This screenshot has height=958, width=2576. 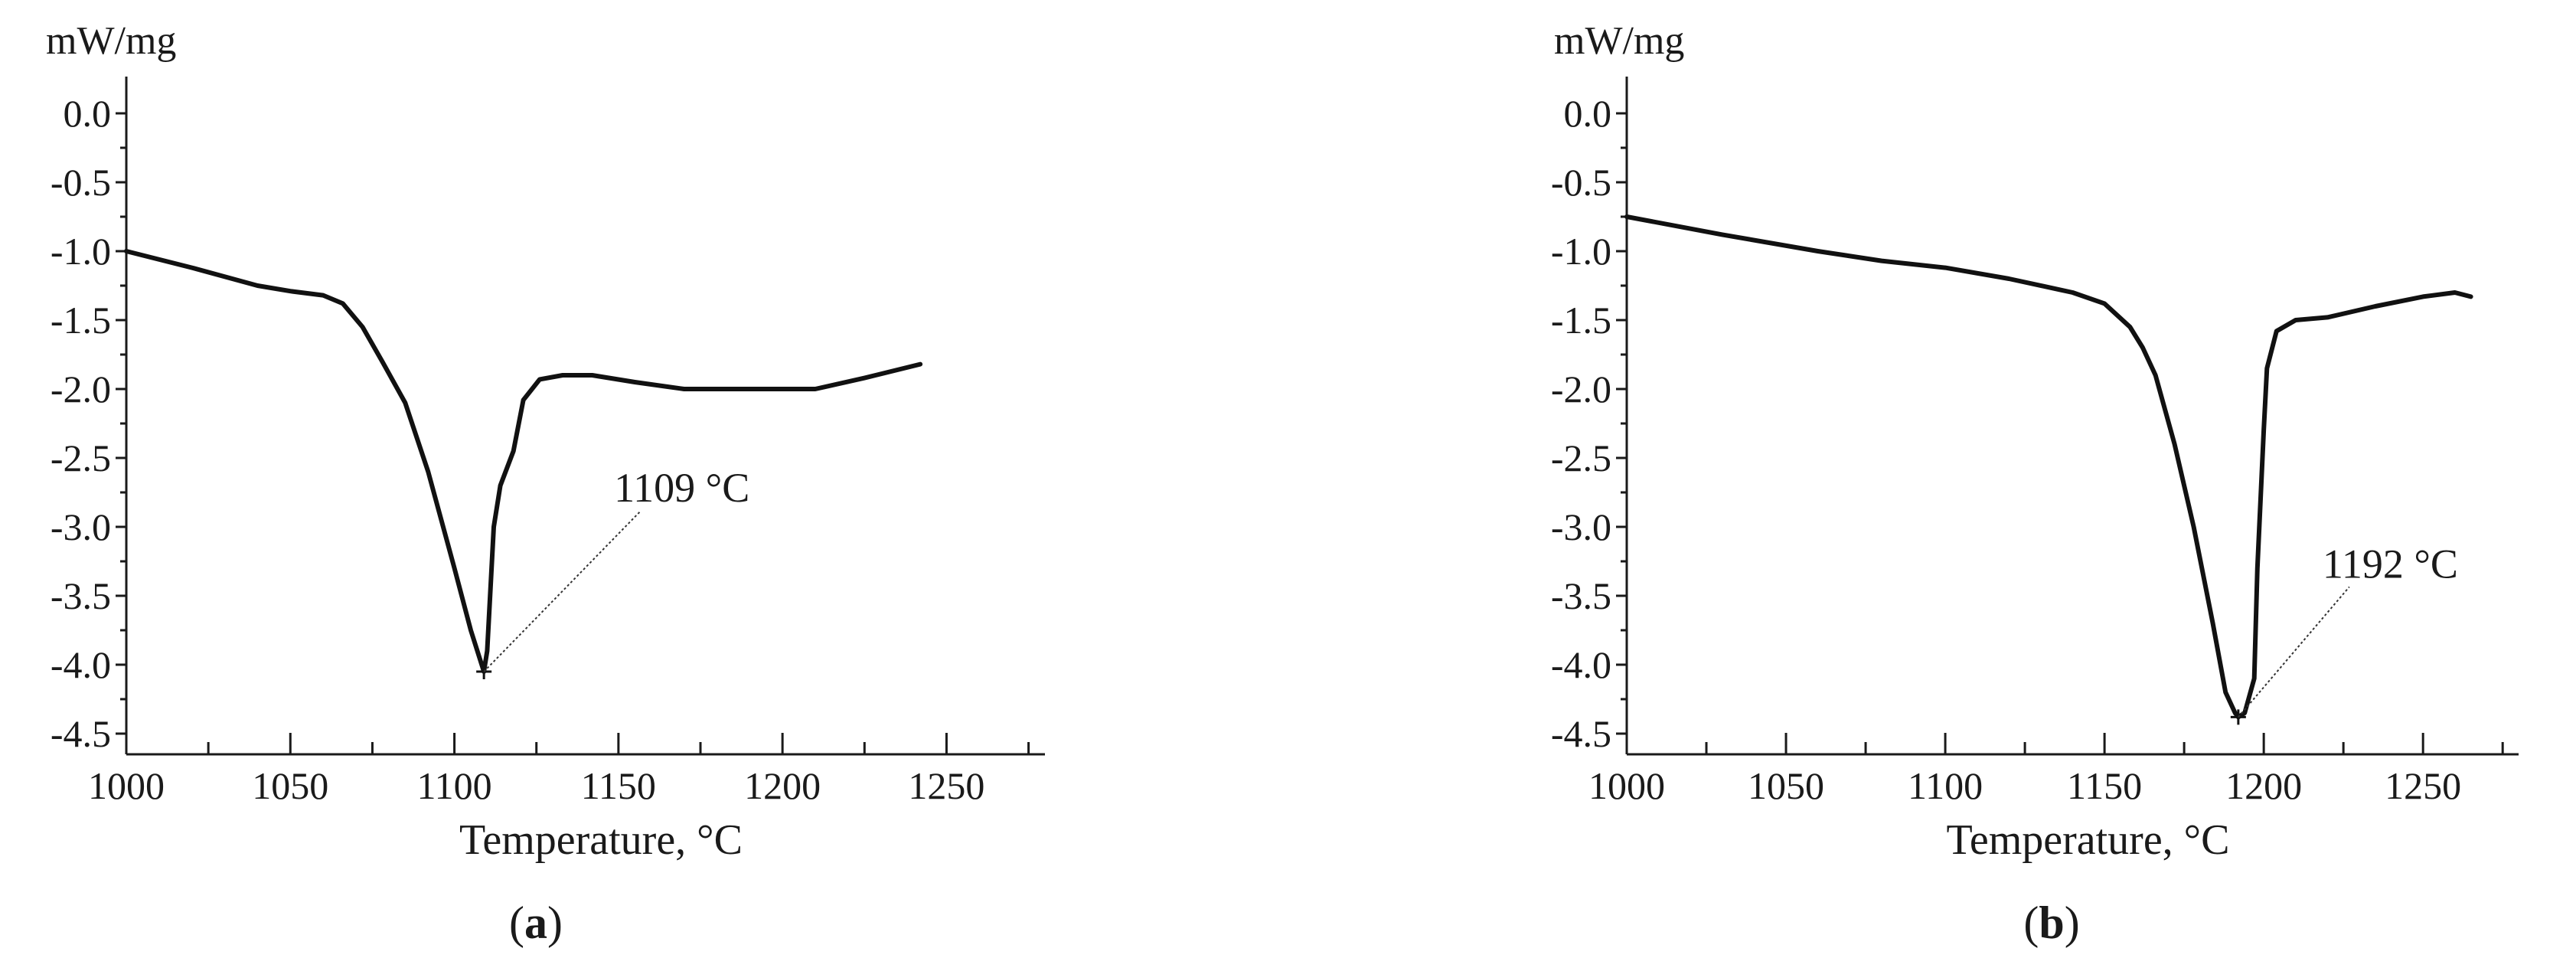 I want to click on panel-b-y-tick-label: -2.5, so click(x=1581, y=457).